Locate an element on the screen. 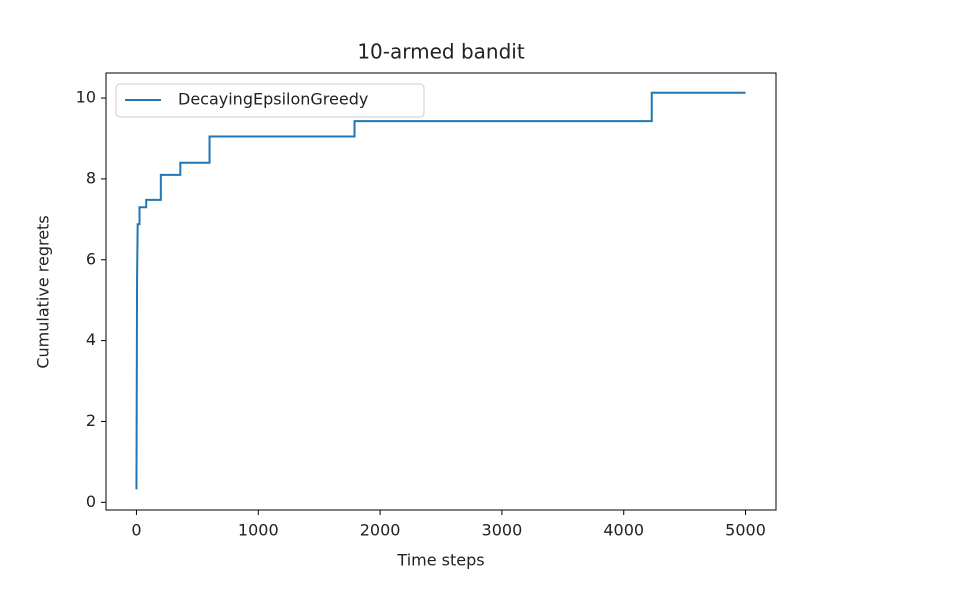  y-tick-label: 4 is located at coordinates (91, 339).